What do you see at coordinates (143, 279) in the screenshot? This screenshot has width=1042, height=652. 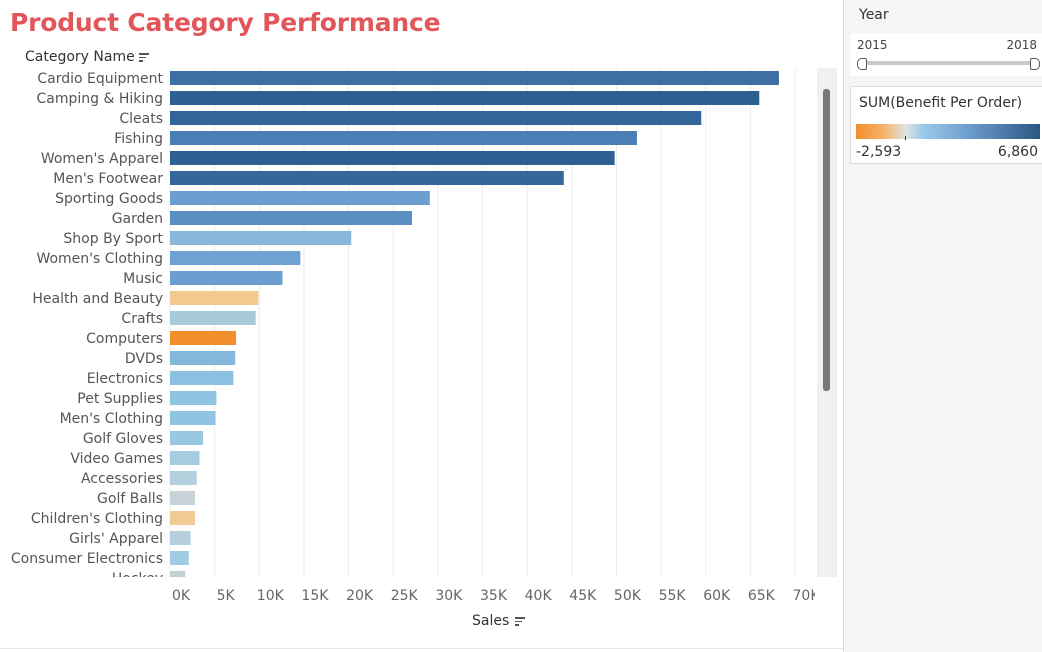 I see `category-label: Music` at bounding box center [143, 279].